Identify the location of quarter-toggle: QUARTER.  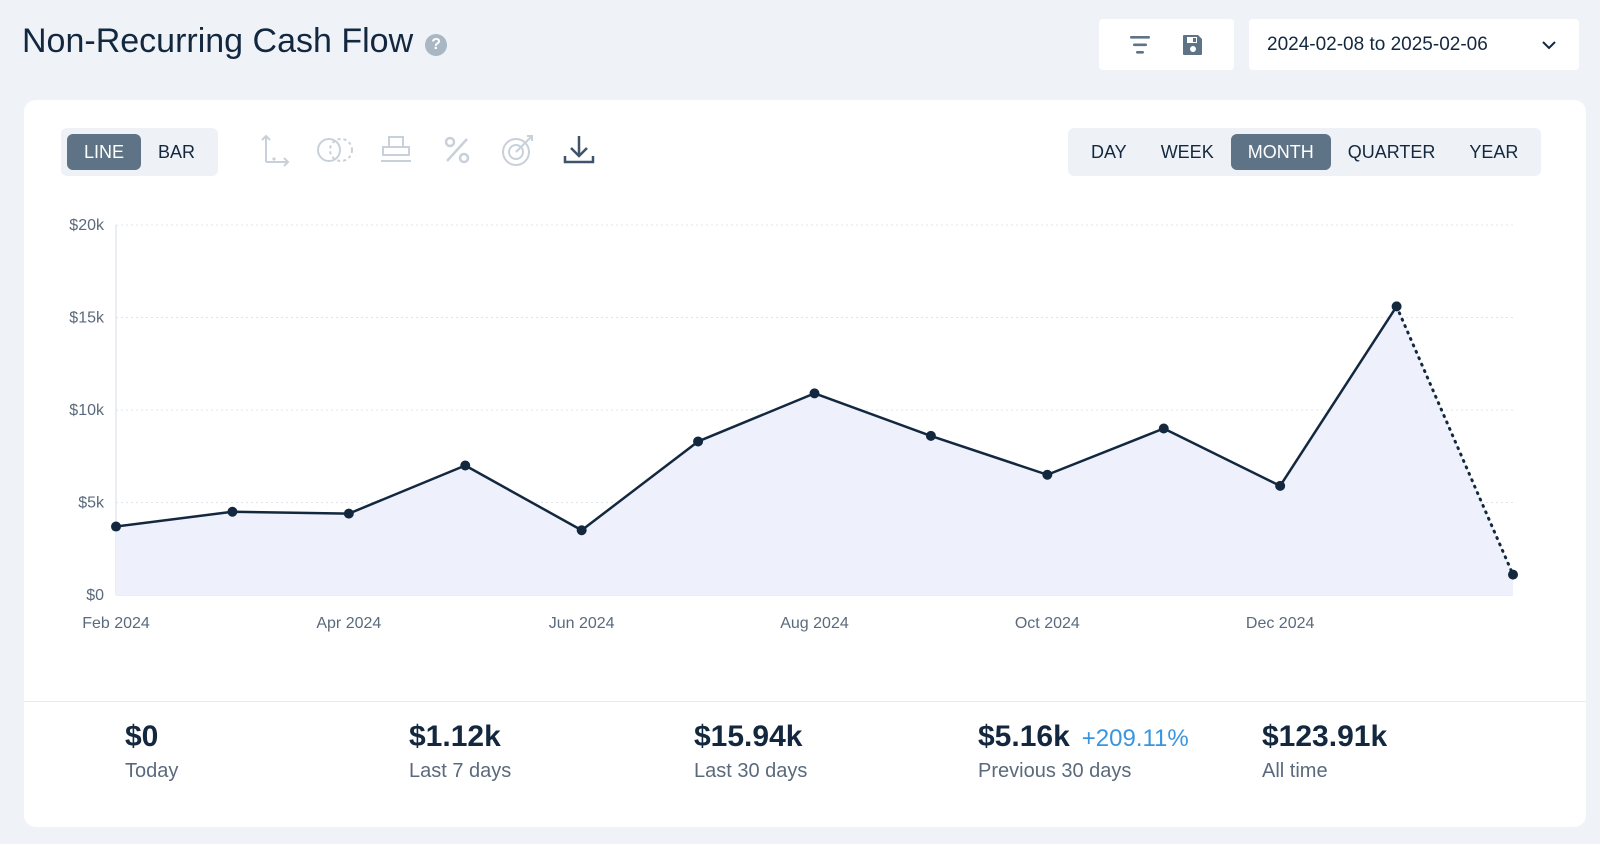
(1391, 151).